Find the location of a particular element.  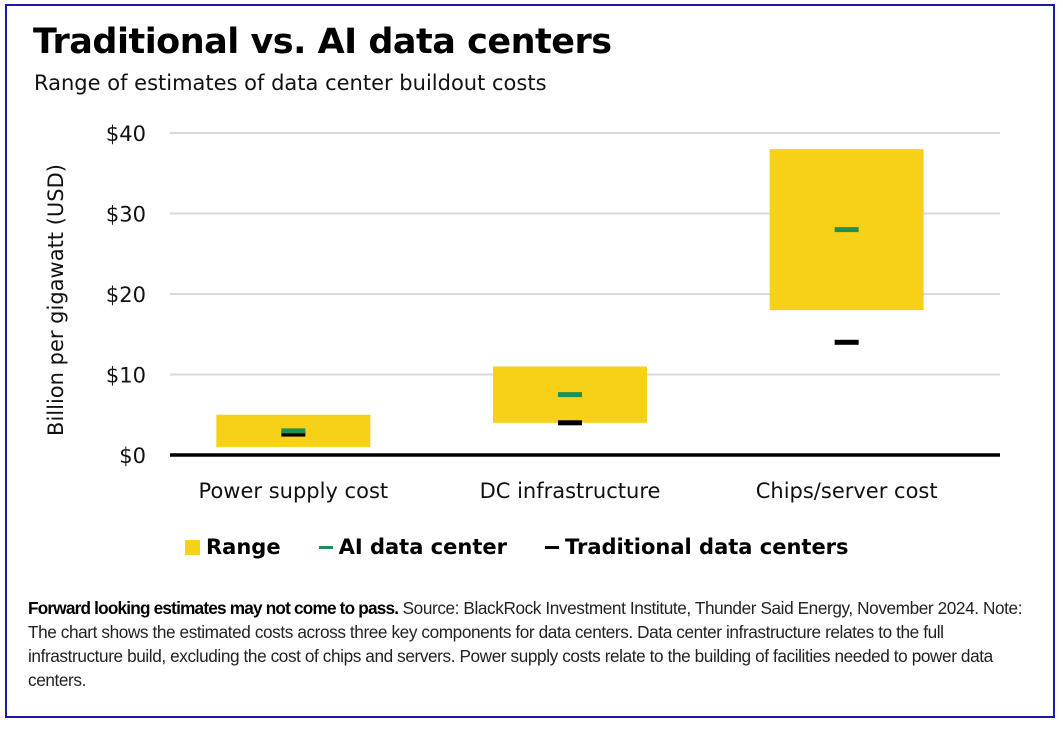

legend-label-traditional: Traditional data centers is located at coordinates (706, 547).